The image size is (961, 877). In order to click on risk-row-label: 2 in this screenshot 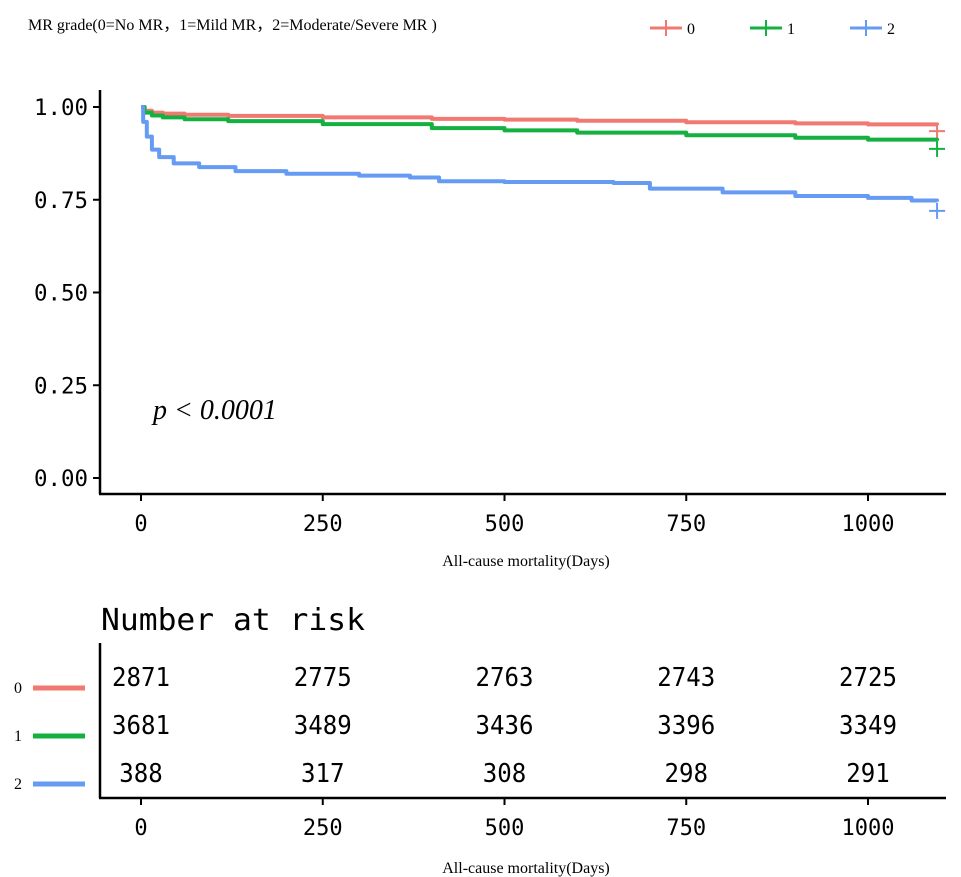, I will do `click(18, 784)`.